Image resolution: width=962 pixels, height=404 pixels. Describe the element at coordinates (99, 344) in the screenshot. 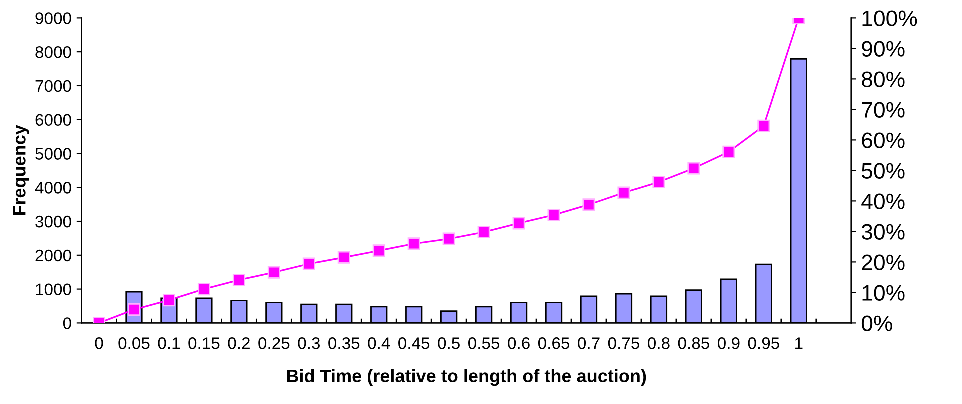

I see `x-tick-label: 0` at that location.